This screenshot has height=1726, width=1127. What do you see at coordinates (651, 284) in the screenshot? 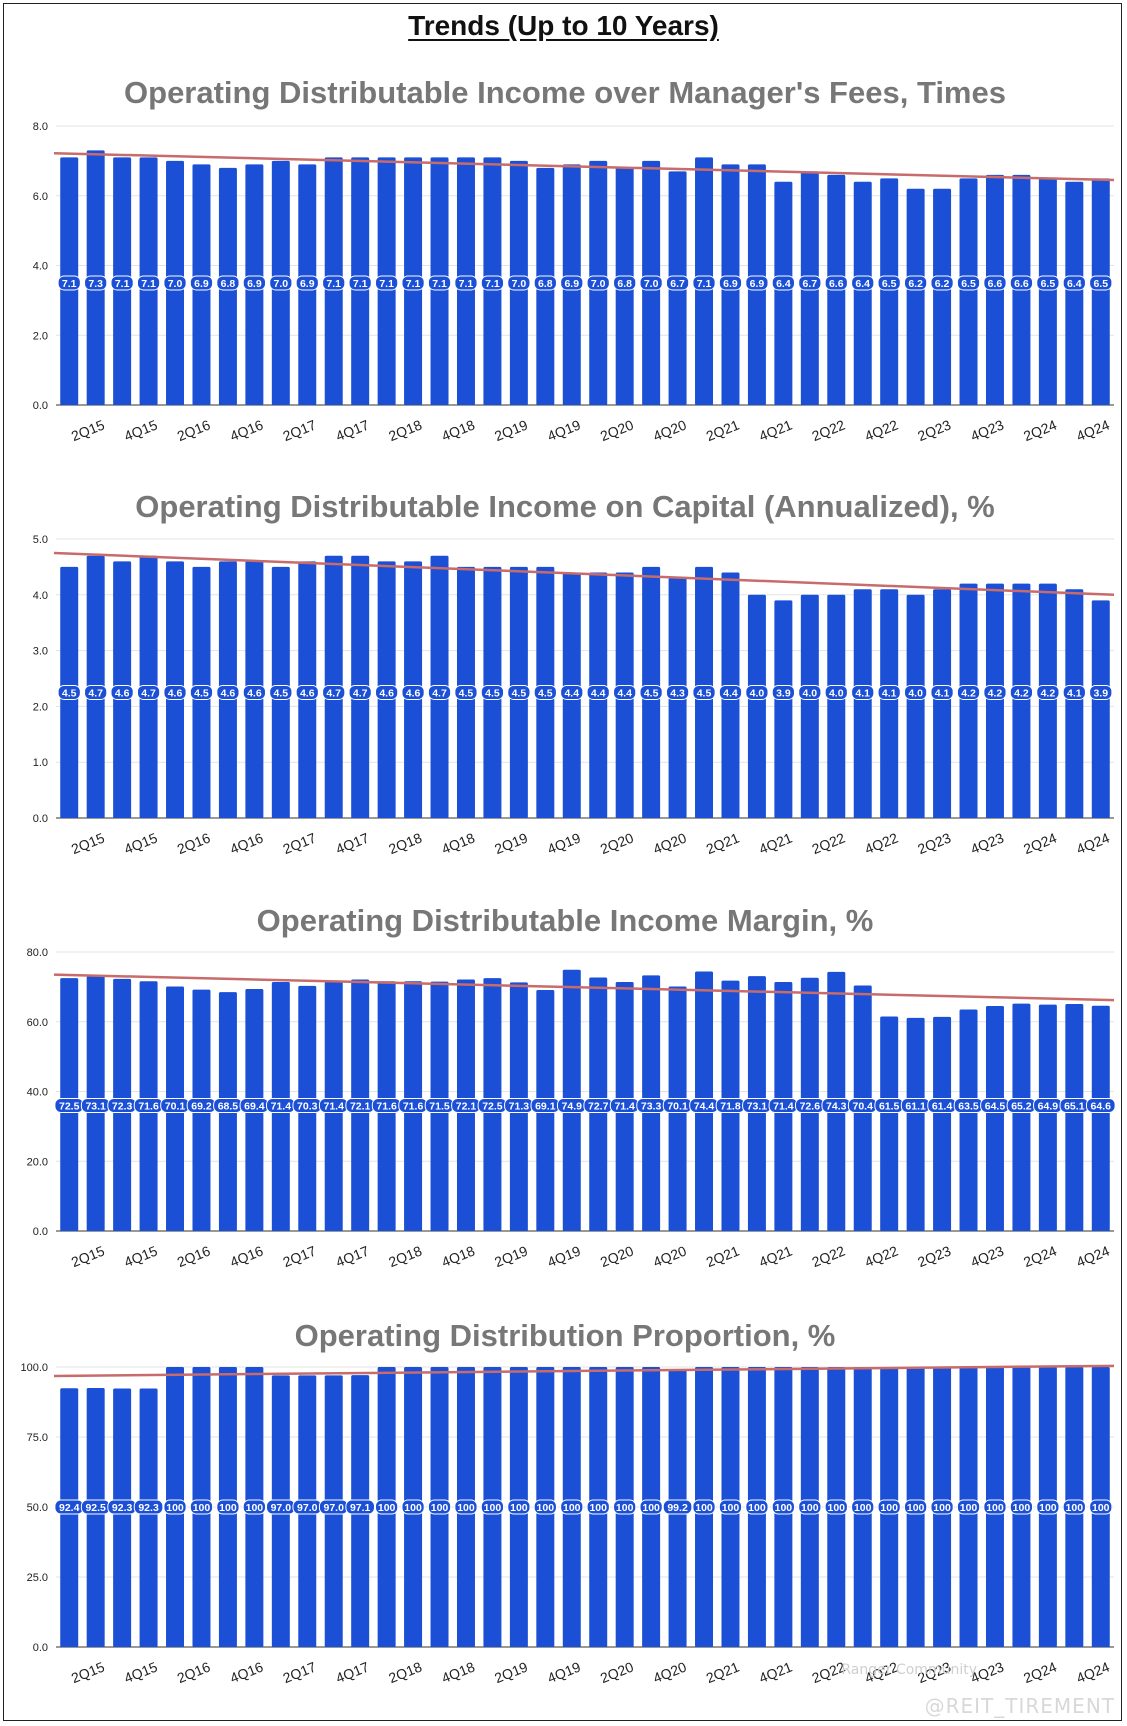
I see `data-label: 7.0` at bounding box center [651, 284].